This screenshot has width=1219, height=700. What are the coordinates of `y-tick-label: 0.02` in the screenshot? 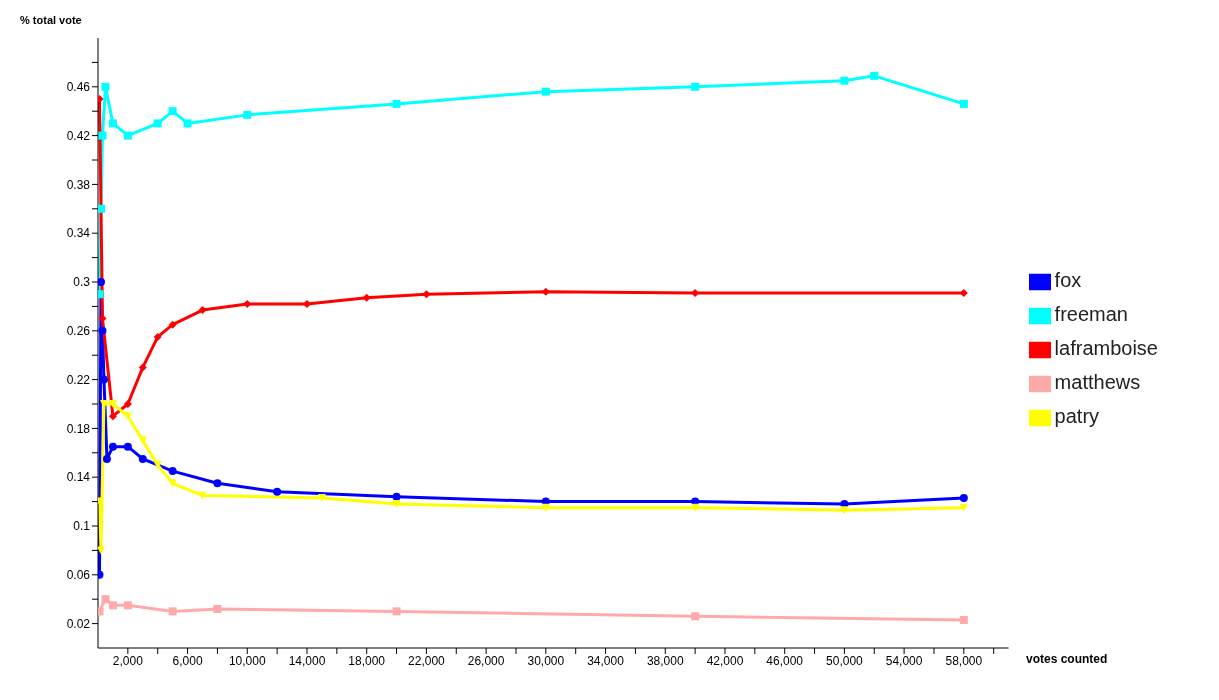 It's located at (78, 623).